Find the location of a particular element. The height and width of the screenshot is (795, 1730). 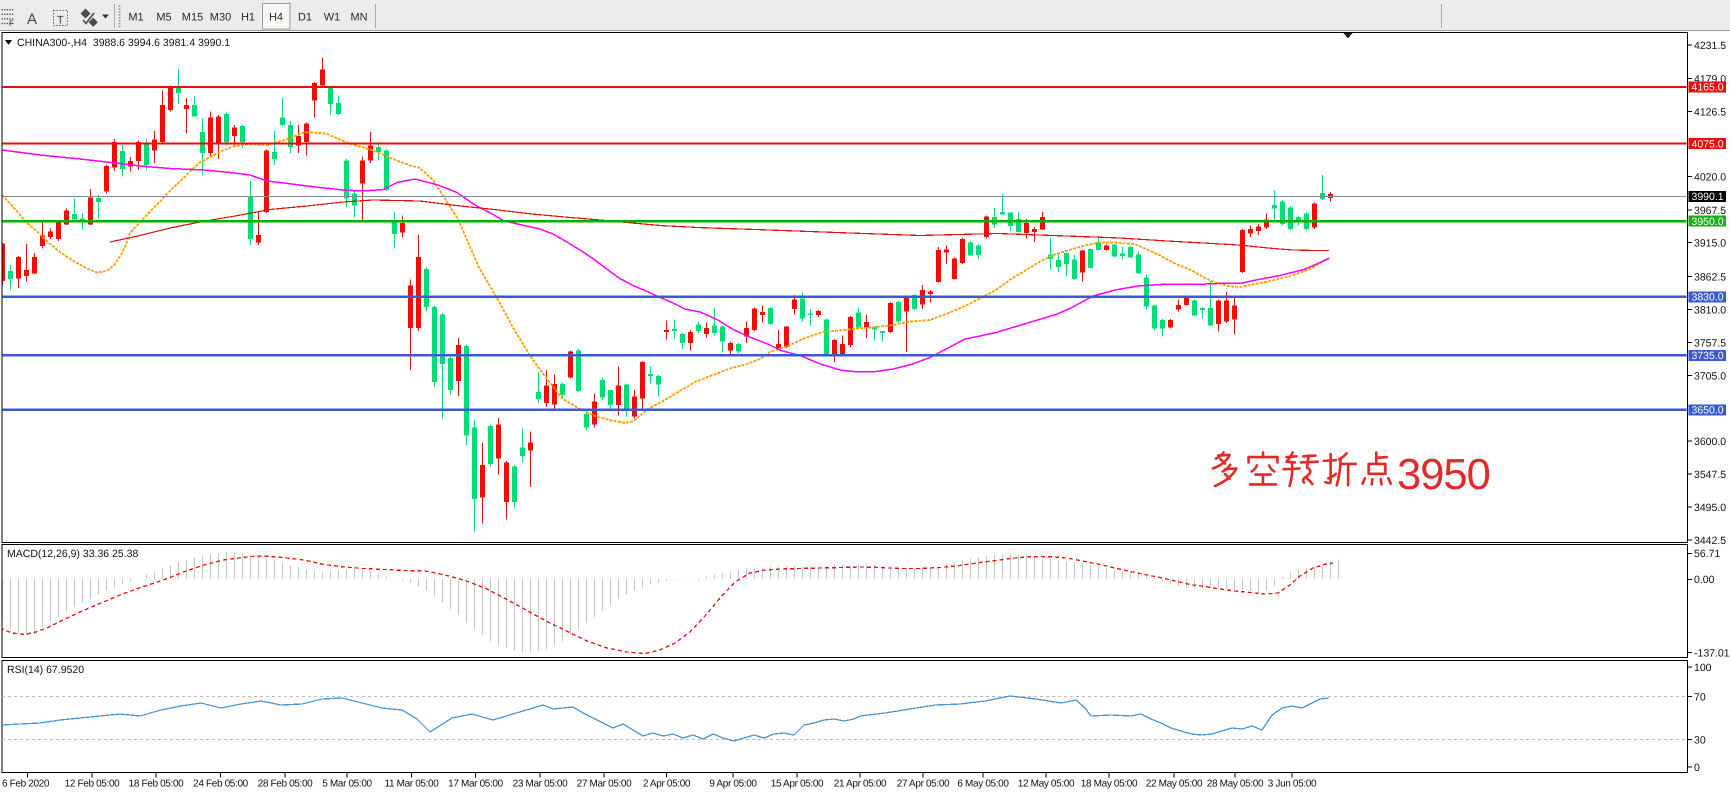

svg-text: 3950 is located at coordinates (1443, 475).